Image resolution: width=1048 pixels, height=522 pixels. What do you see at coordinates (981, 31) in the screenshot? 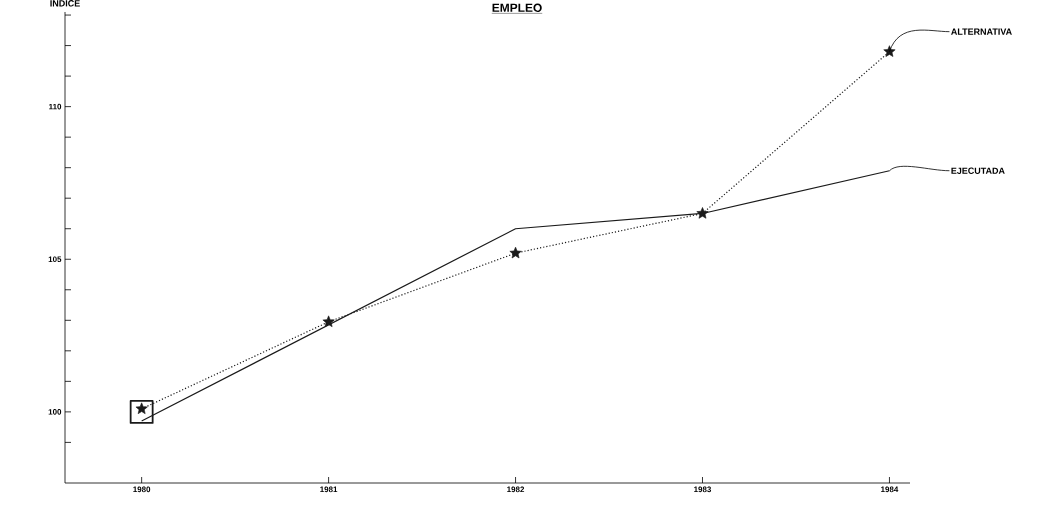
I see `text: ALTERNATIVA` at bounding box center [981, 31].